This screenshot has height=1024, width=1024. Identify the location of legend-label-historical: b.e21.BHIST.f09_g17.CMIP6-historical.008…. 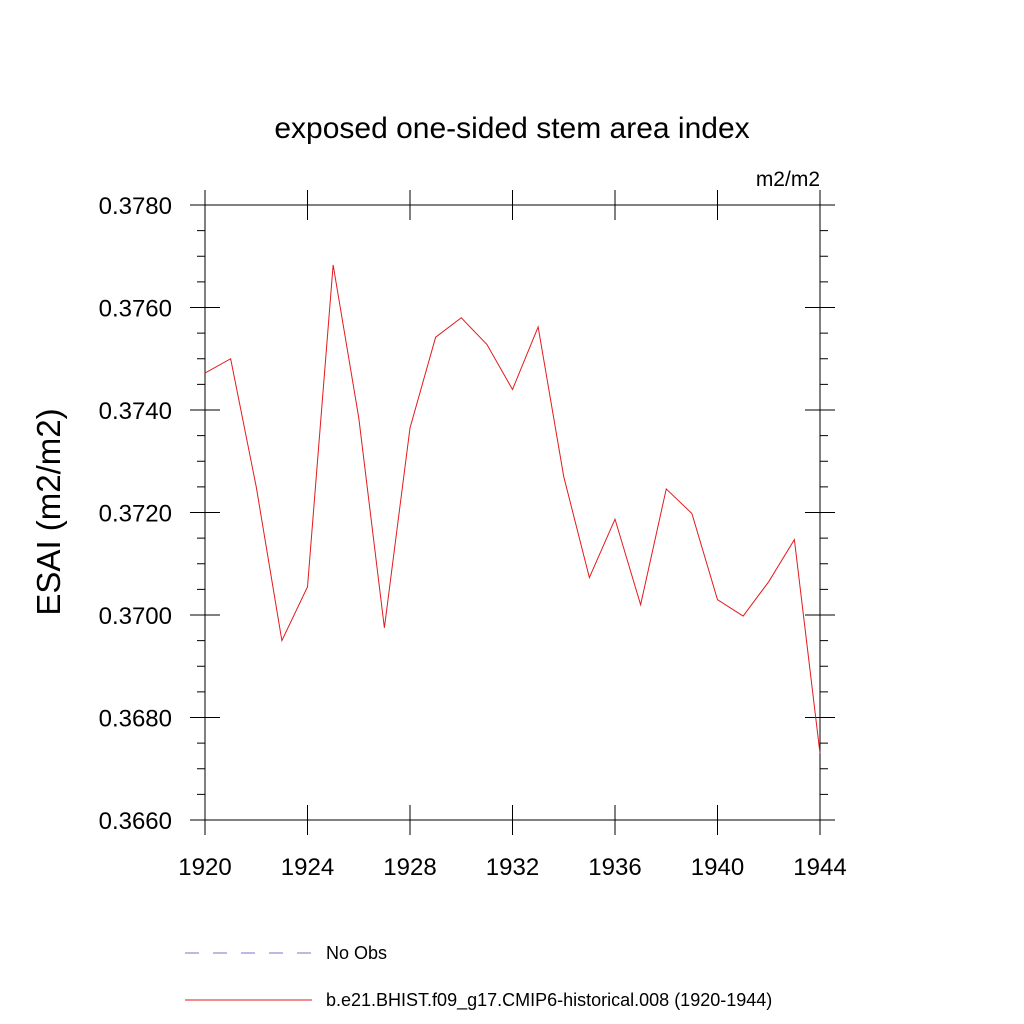
(549, 1000).